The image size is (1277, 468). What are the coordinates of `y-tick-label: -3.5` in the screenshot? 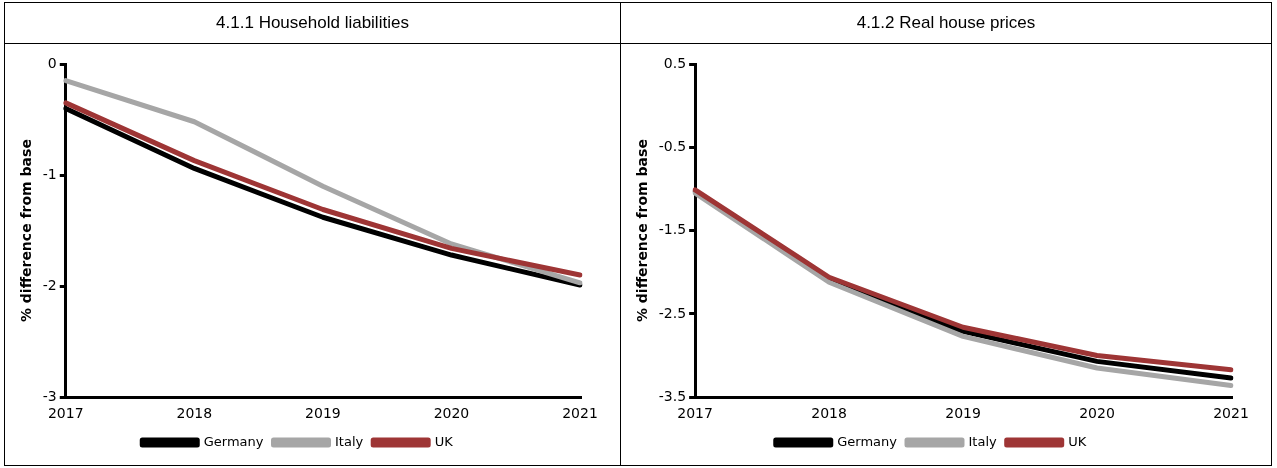 It's located at (672, 395).